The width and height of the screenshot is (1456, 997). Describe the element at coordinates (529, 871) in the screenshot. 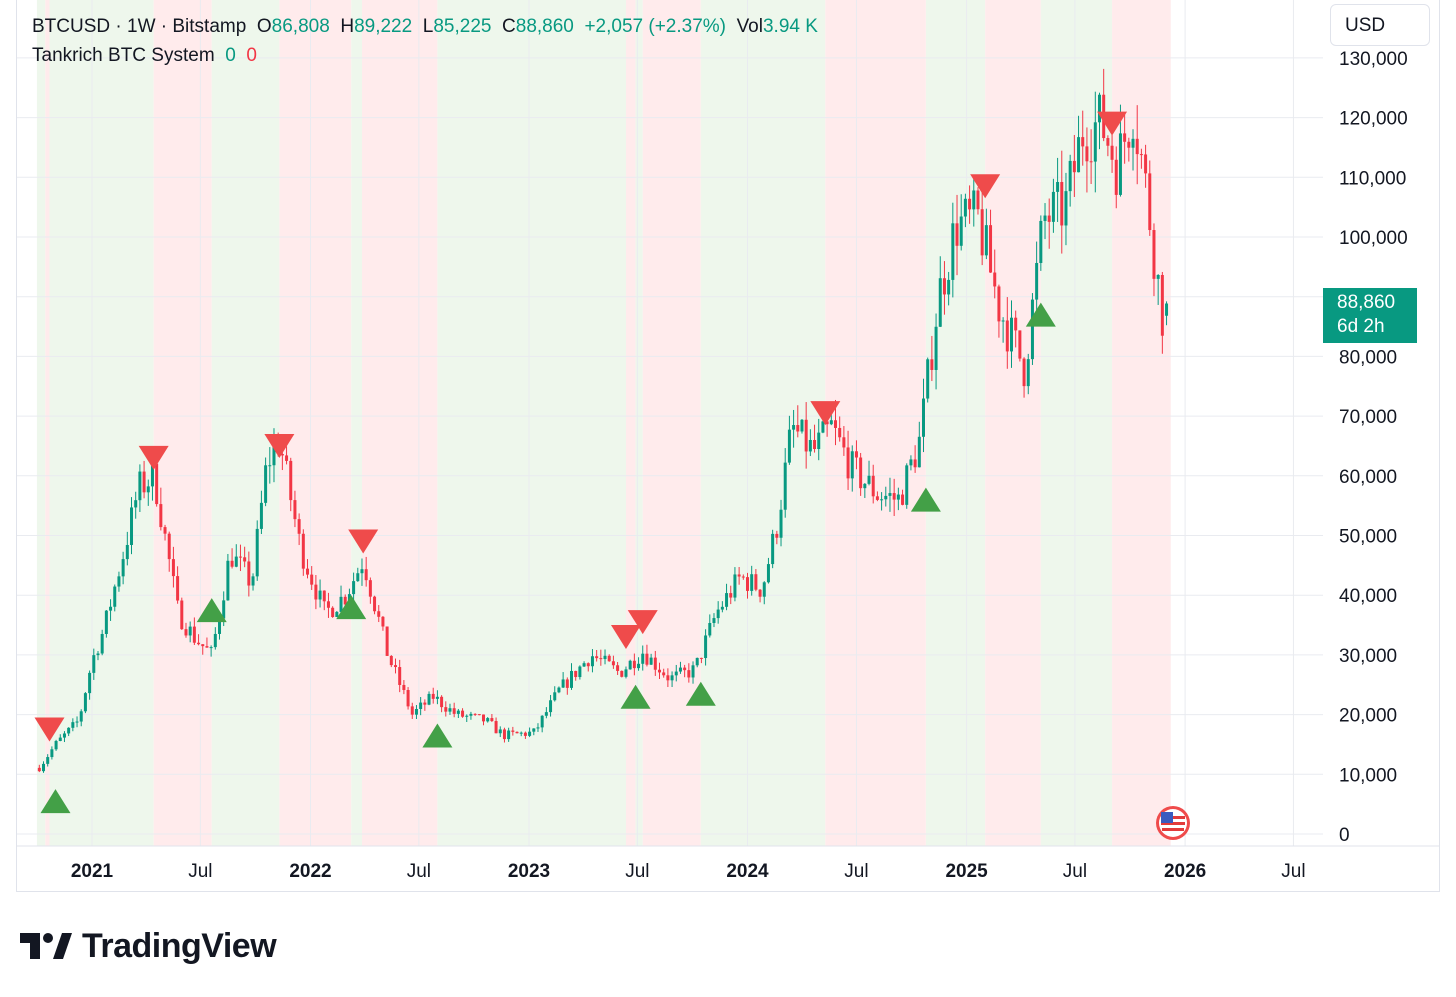

I see `x-tick-label: 2023` at that location.